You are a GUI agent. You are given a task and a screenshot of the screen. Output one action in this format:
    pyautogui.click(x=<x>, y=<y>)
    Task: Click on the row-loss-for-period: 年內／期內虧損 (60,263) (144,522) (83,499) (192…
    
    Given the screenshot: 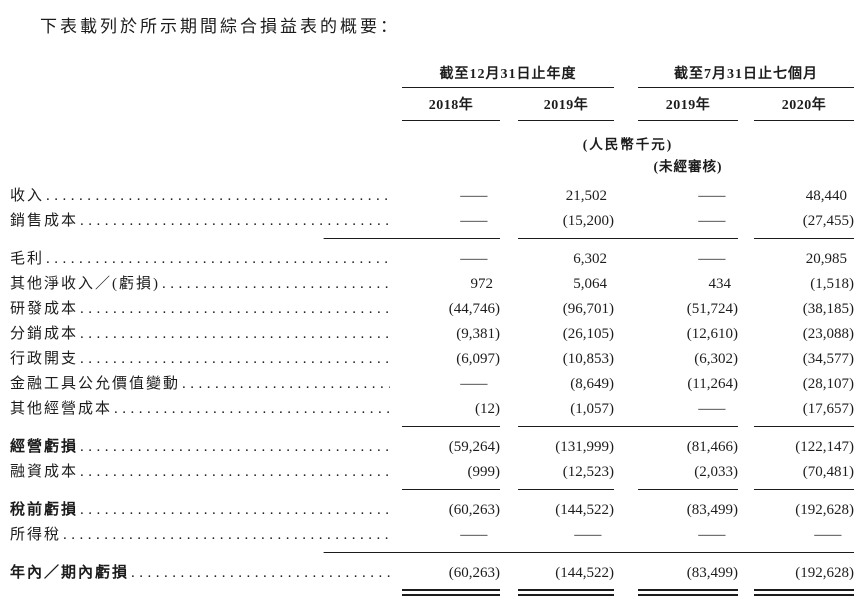 What is the action you would take?
    pyautogui.click(x=432, y=573)
    